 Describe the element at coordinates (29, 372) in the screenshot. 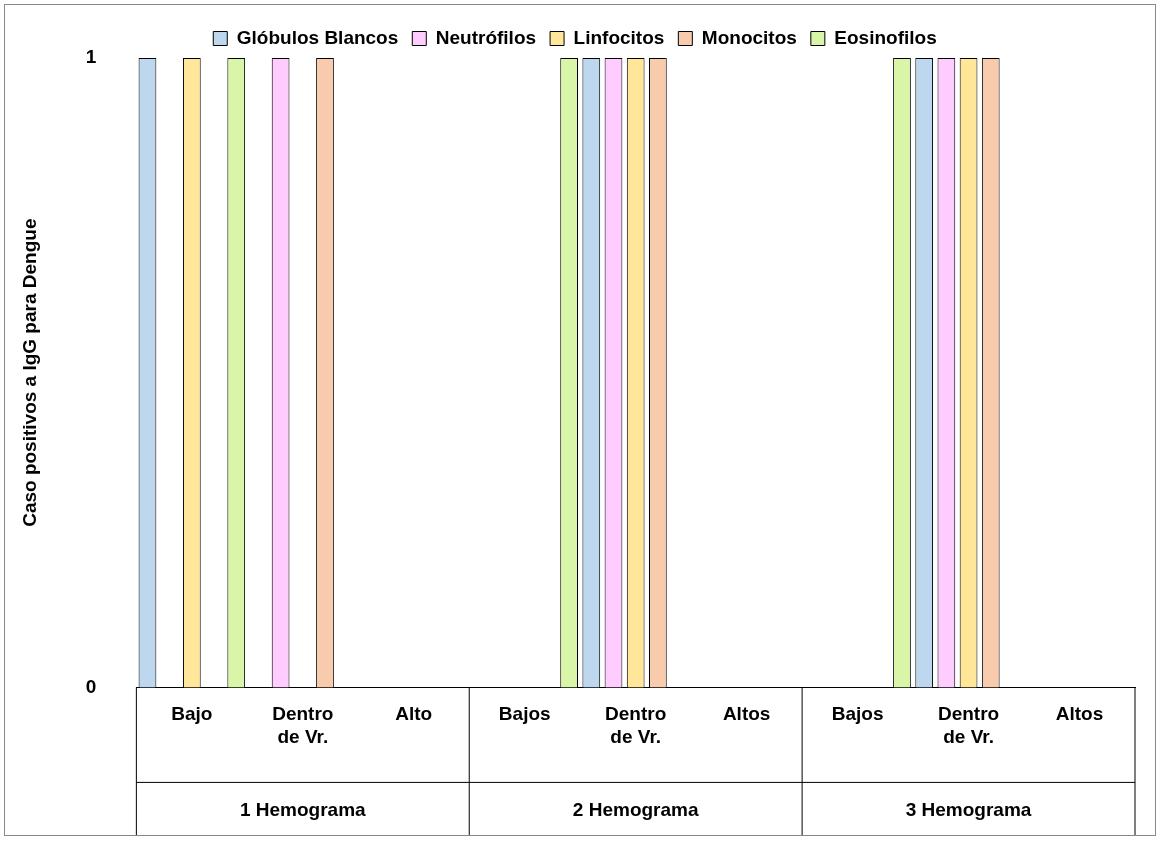

I see `y-axis-title: Caso positivos a IgG para Dengue` at that location.